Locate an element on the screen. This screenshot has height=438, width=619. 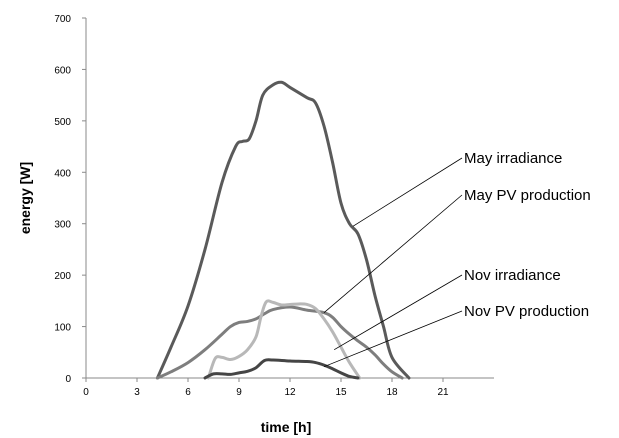
series-line-nov-pv-production is located at coordinates (281, 369).